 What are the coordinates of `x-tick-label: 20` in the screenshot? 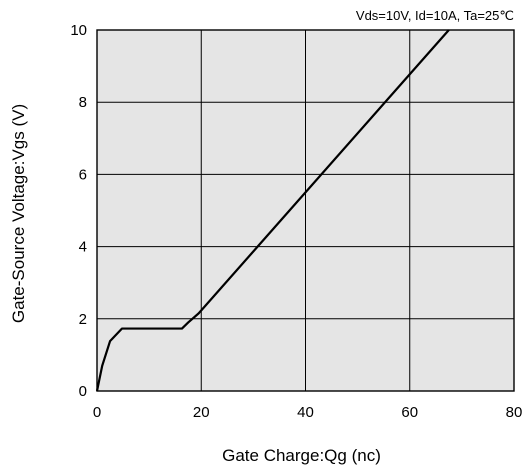 It's located at (201, 412).